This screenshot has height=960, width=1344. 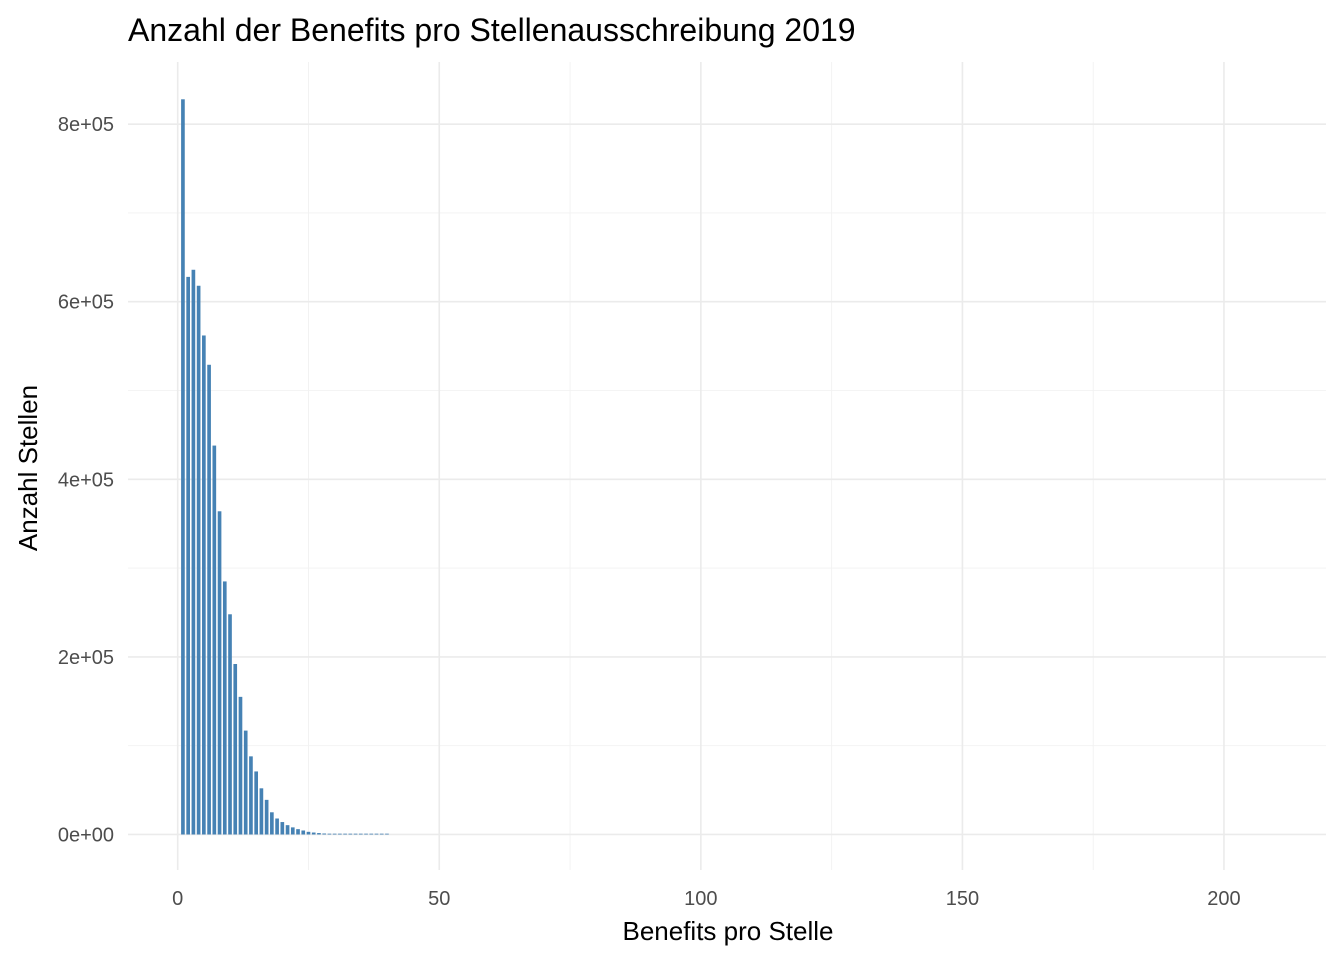 What do you see at coordinates (86, 658) in the screenshot?
I see `y-tick-label: 2e+05` at bounding box center [86, 658].